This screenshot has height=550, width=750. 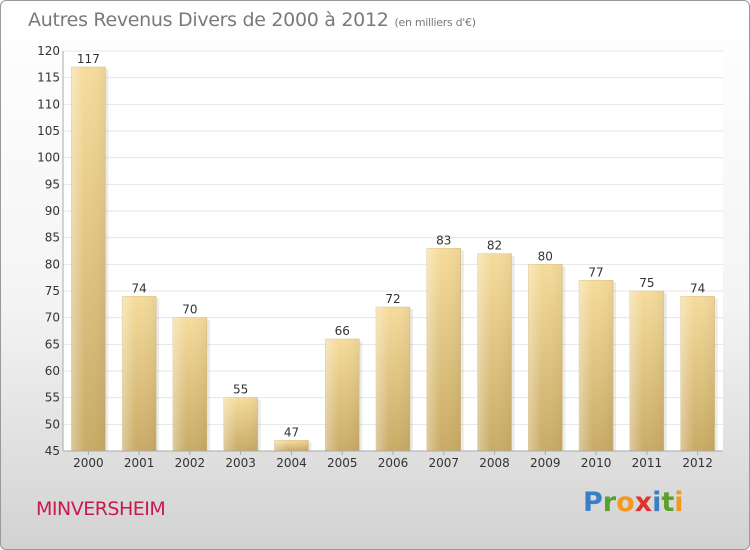 What do you see at coordinates (52, 318) in the screenshot?
I see `y-tick-label: 70` at bounding box center [52, 318].